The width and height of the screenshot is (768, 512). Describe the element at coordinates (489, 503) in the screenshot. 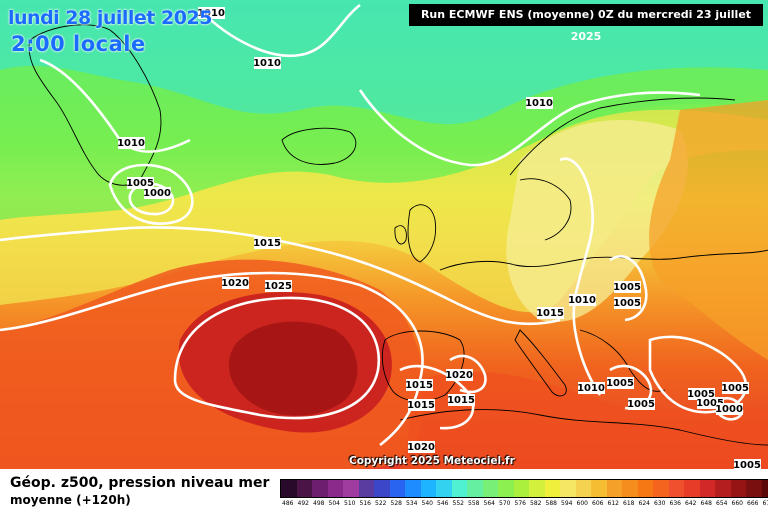

I see `color-scale-tick: 564` at that location.